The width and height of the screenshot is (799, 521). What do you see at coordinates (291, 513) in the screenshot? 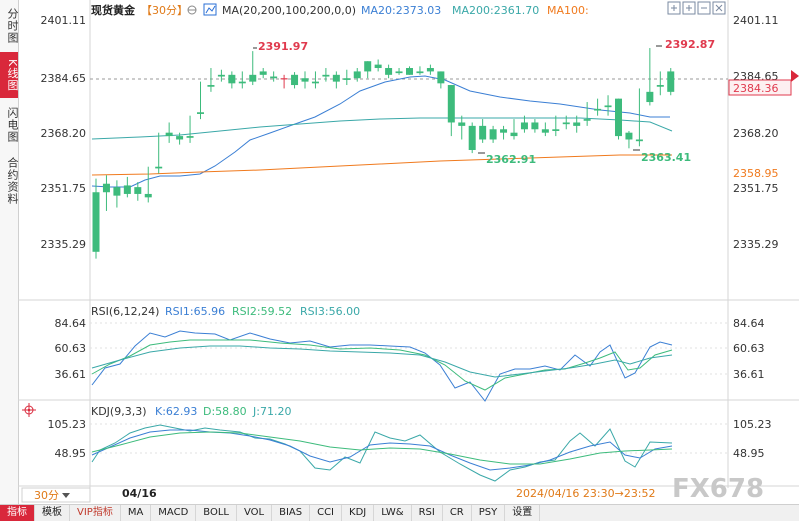
I see `tab-bias: BIAS` at bounding box center [291, 513].